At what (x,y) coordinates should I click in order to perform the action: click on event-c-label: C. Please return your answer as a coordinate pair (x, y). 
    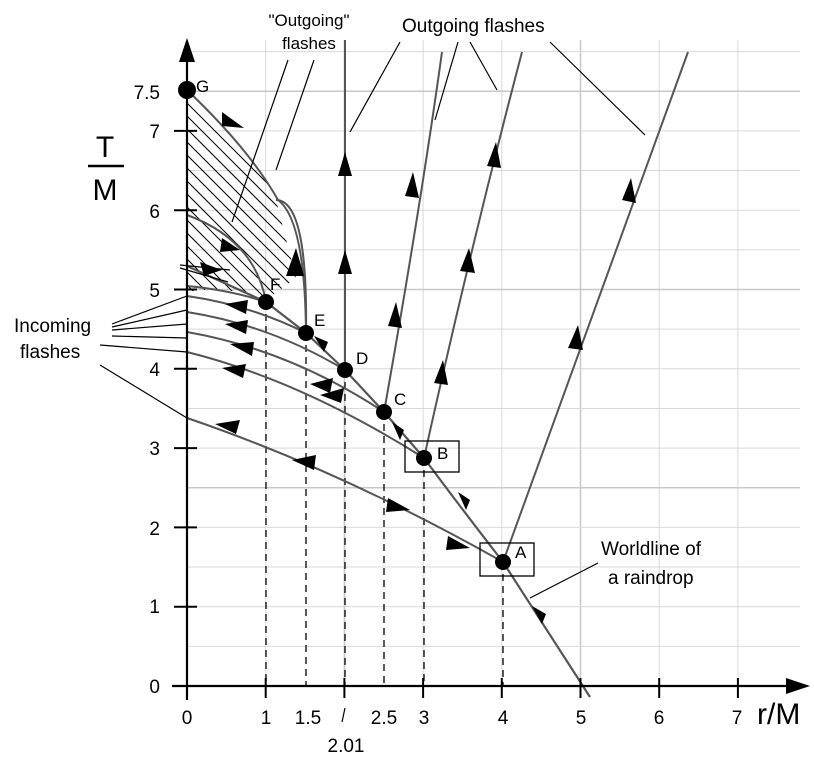
    Looking at the image, I should click on (400, 399).